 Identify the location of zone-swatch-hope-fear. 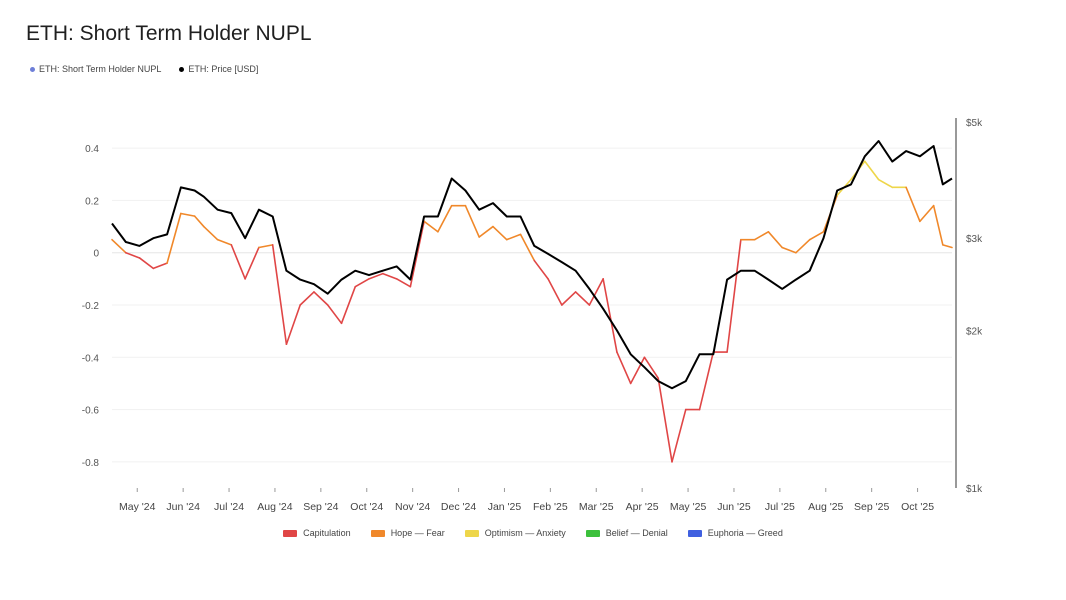
(377, 533).